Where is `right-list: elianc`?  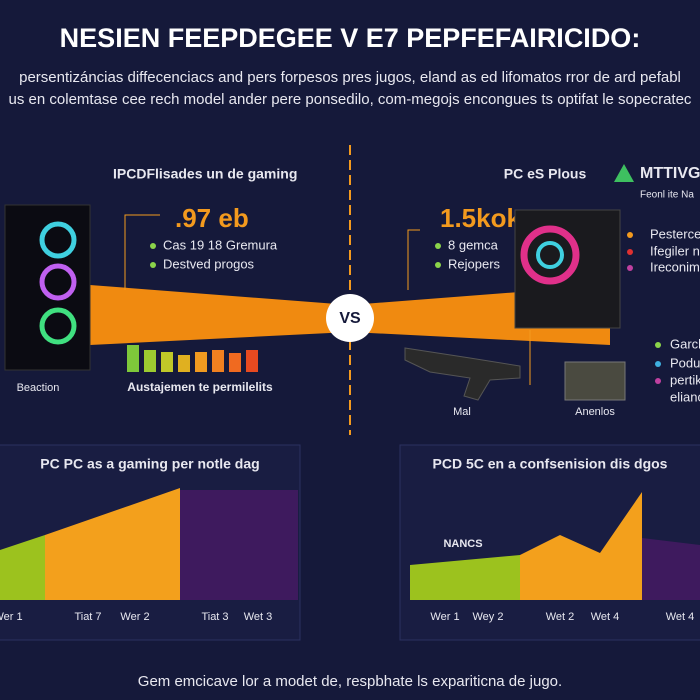 right-list: elianc is located at coordinates (685, 396).